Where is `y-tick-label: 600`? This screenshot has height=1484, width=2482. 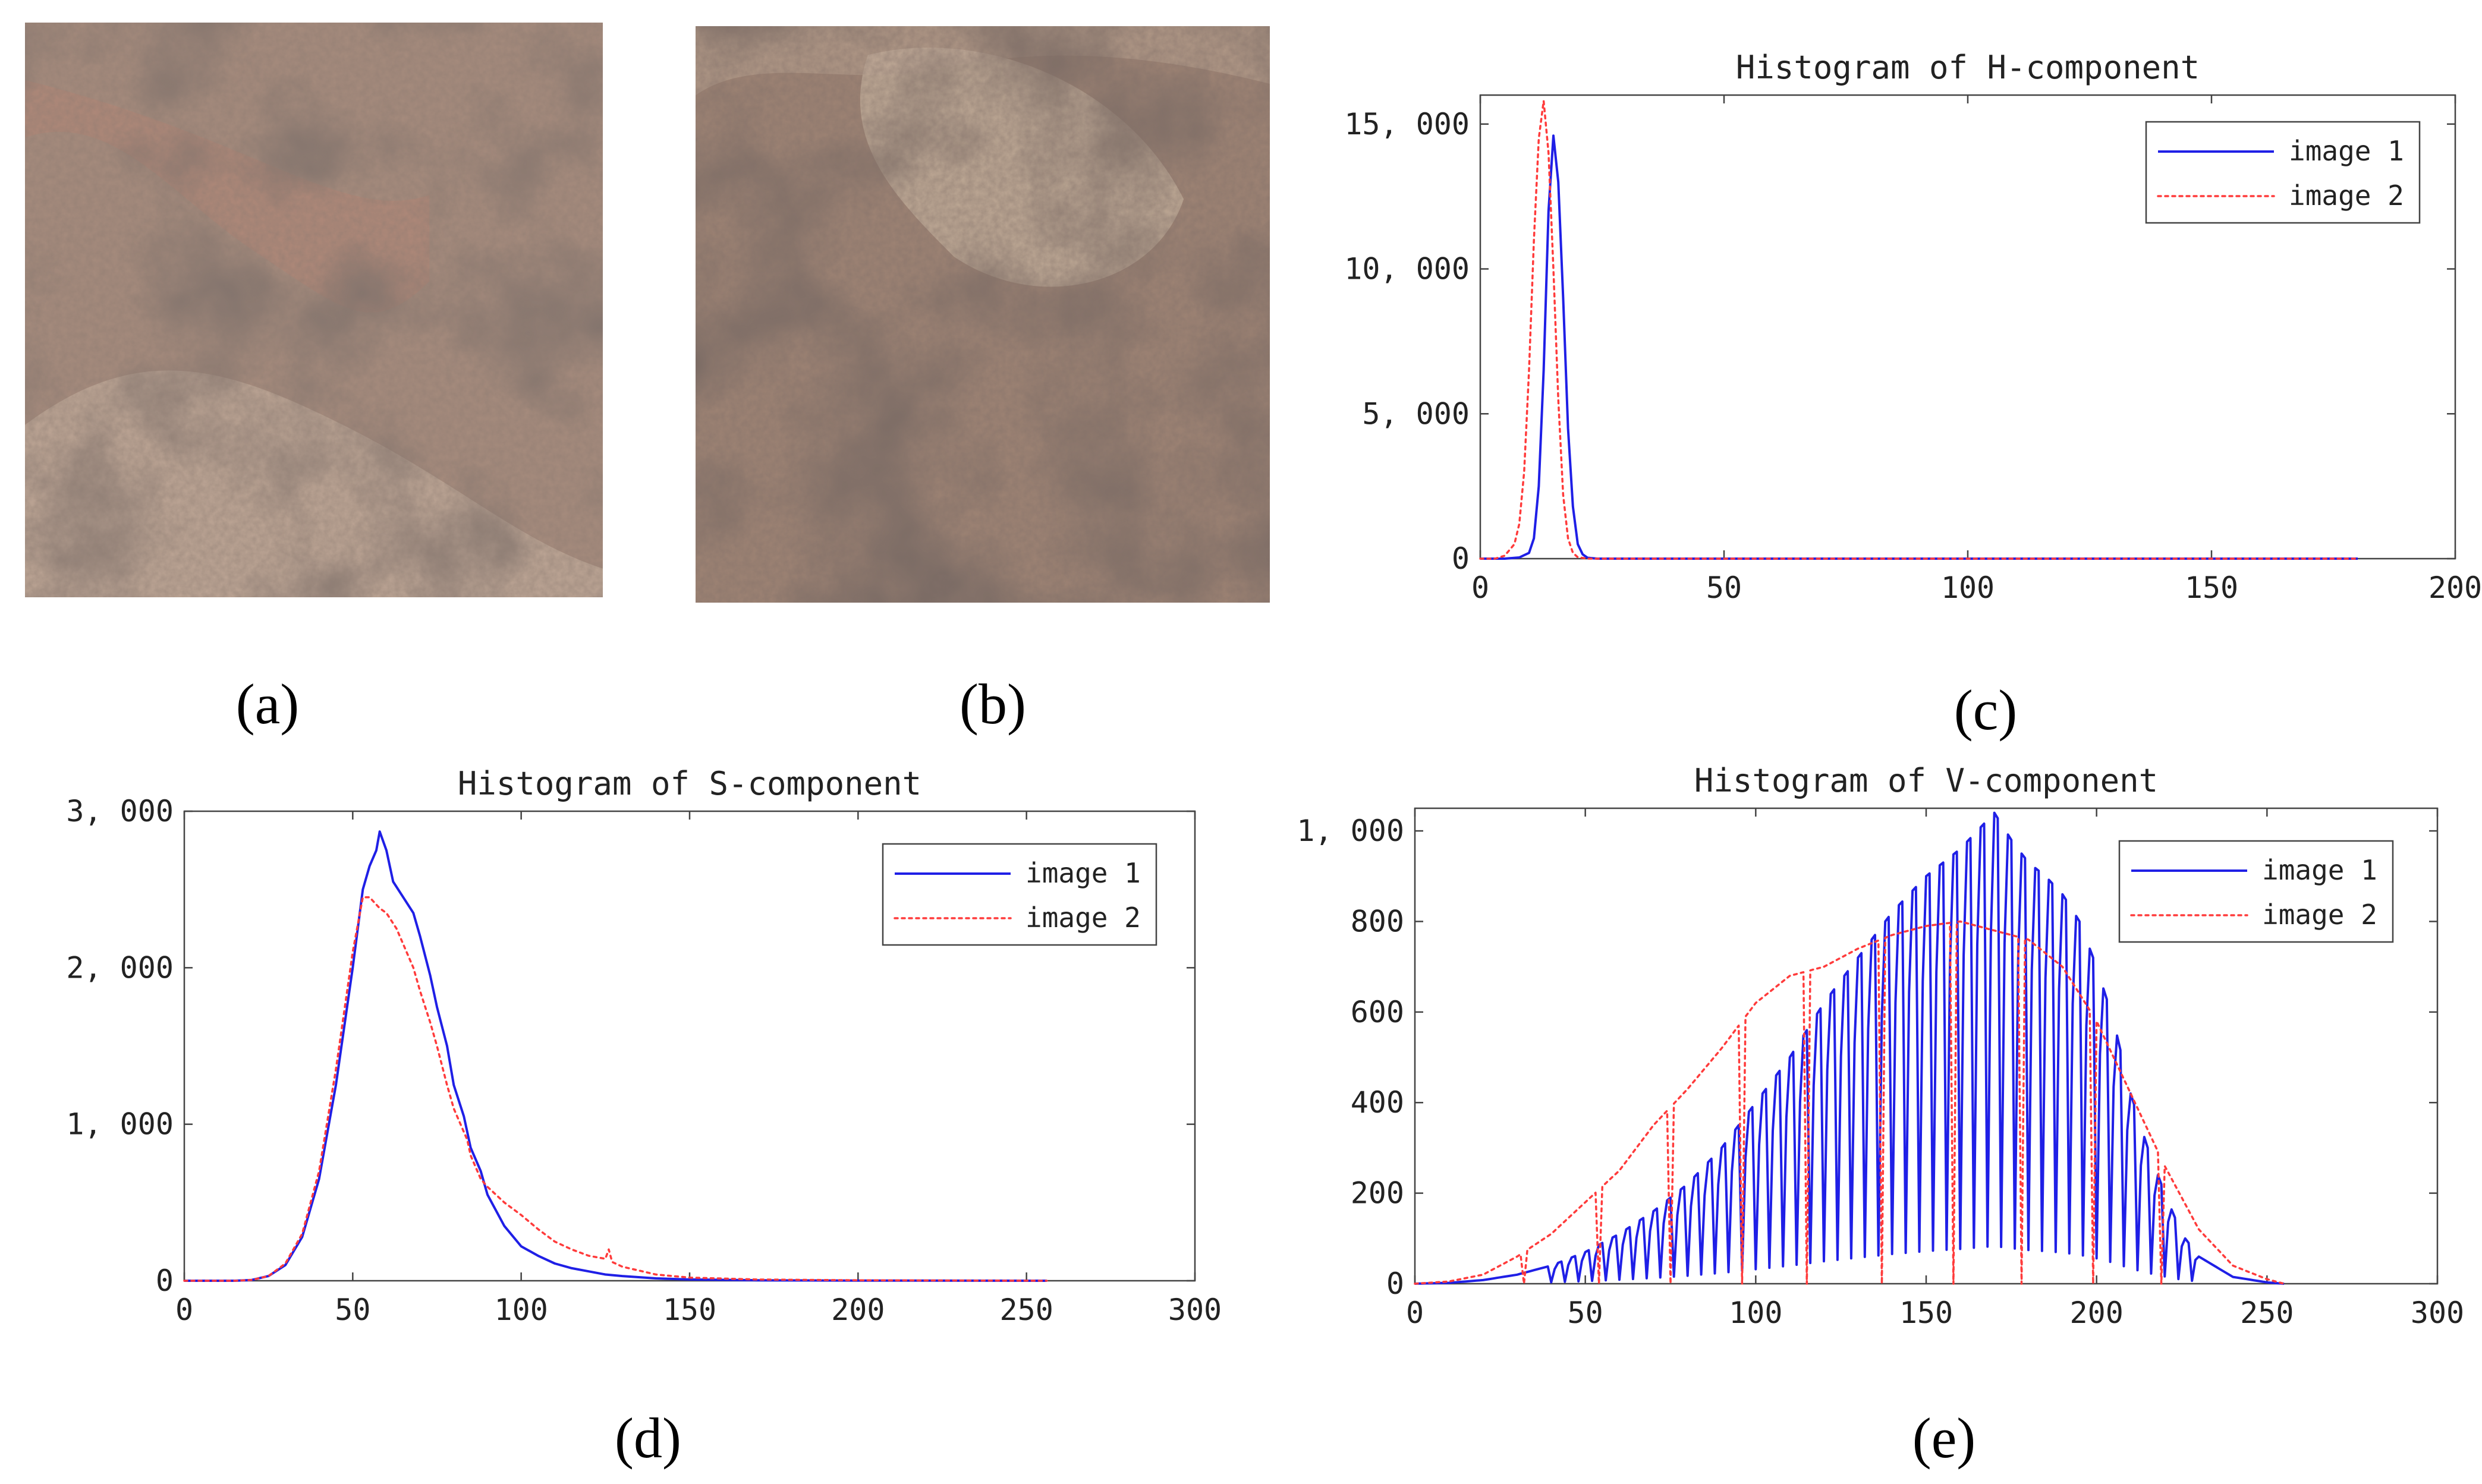
y-tick-label: 600 is located at coordinates (1378, 1012).